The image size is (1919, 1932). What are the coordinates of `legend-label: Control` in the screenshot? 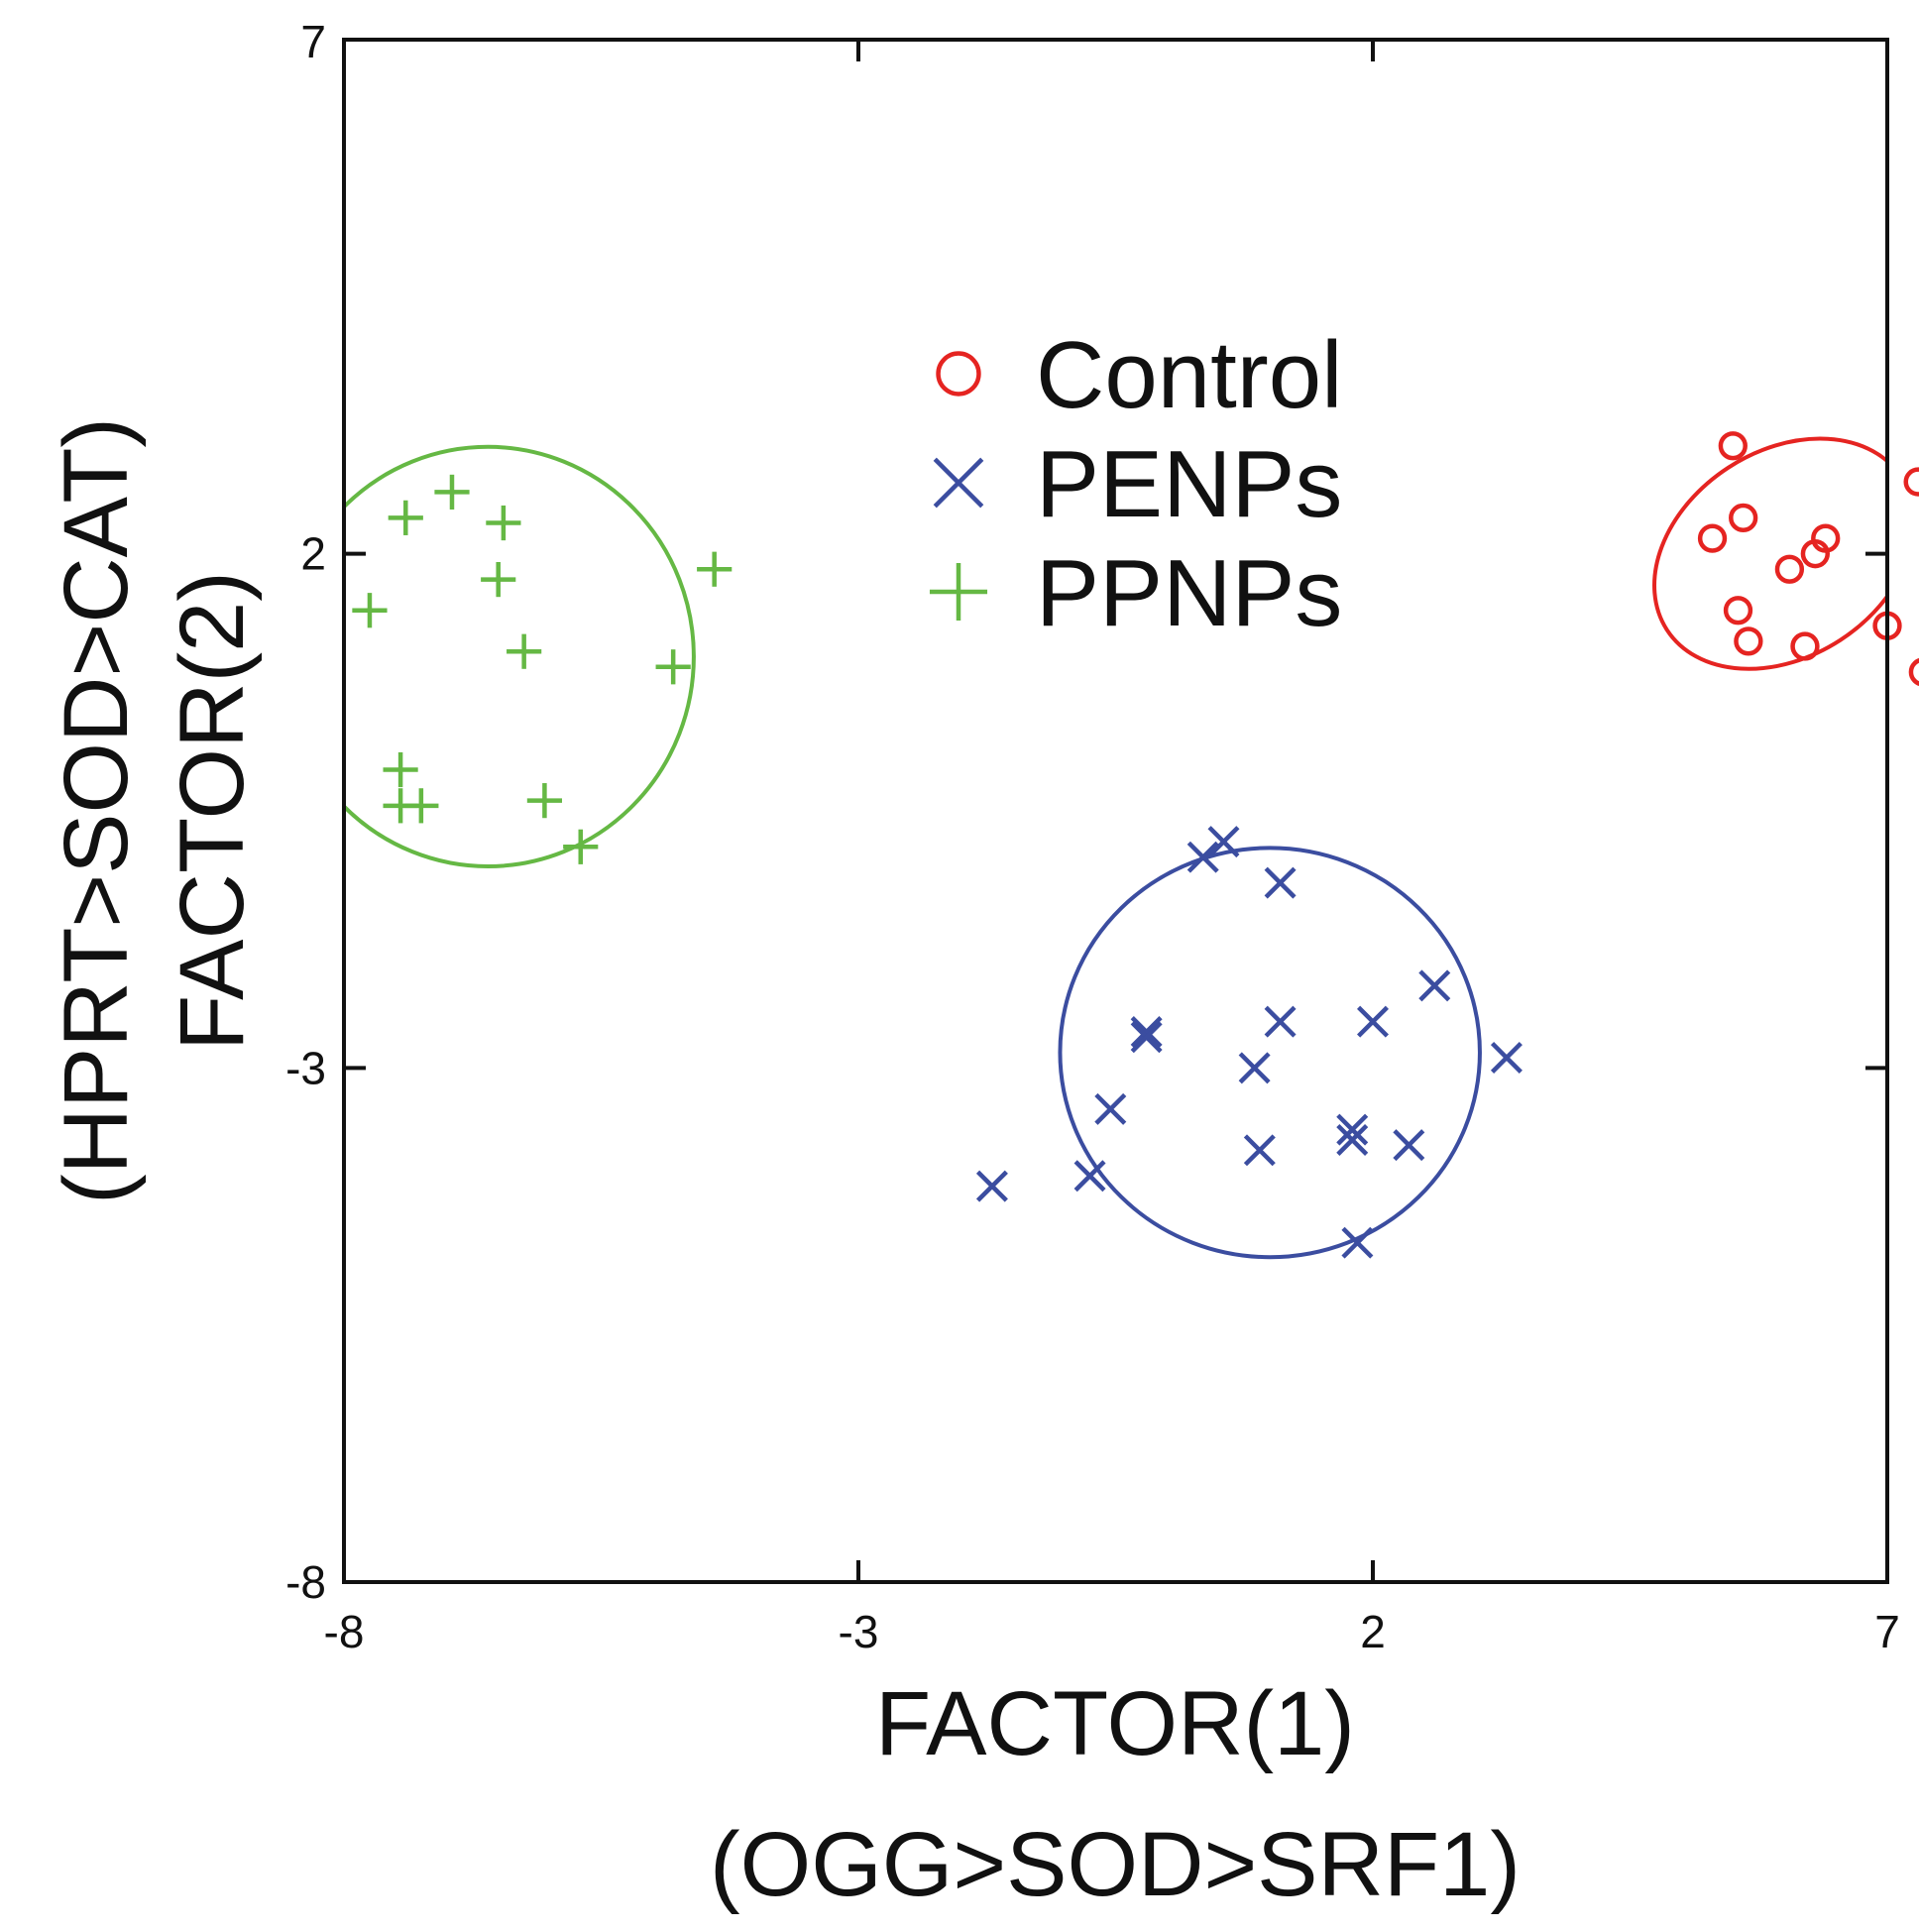 It's located at (1189, 375).